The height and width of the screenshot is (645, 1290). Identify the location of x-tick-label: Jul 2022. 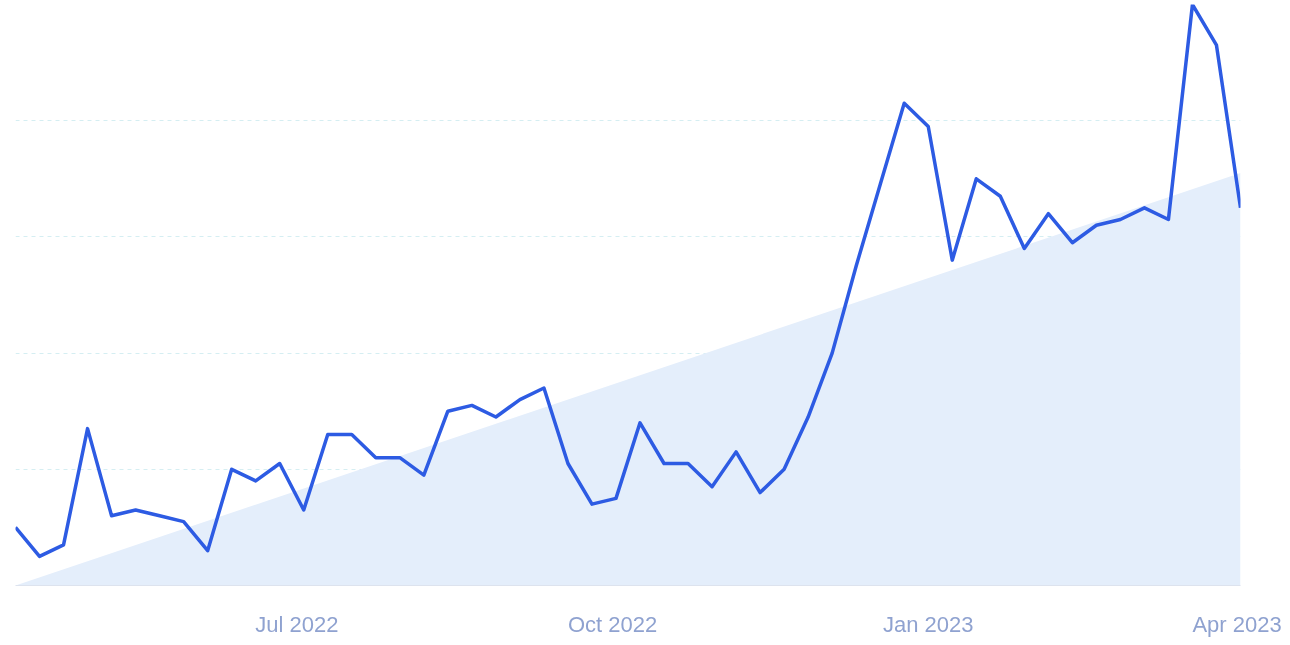
(297, 624).